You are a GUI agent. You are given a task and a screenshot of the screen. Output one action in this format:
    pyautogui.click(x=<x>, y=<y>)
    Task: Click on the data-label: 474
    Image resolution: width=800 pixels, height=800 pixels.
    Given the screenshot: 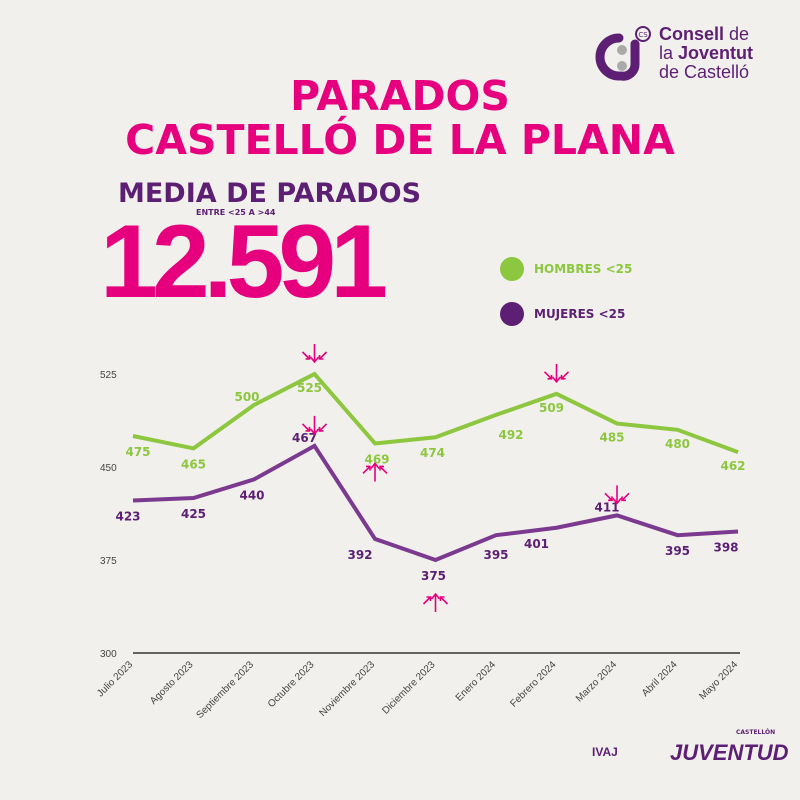 What is the action you would take?
    pyautogui.click(x=432, y=453)
    